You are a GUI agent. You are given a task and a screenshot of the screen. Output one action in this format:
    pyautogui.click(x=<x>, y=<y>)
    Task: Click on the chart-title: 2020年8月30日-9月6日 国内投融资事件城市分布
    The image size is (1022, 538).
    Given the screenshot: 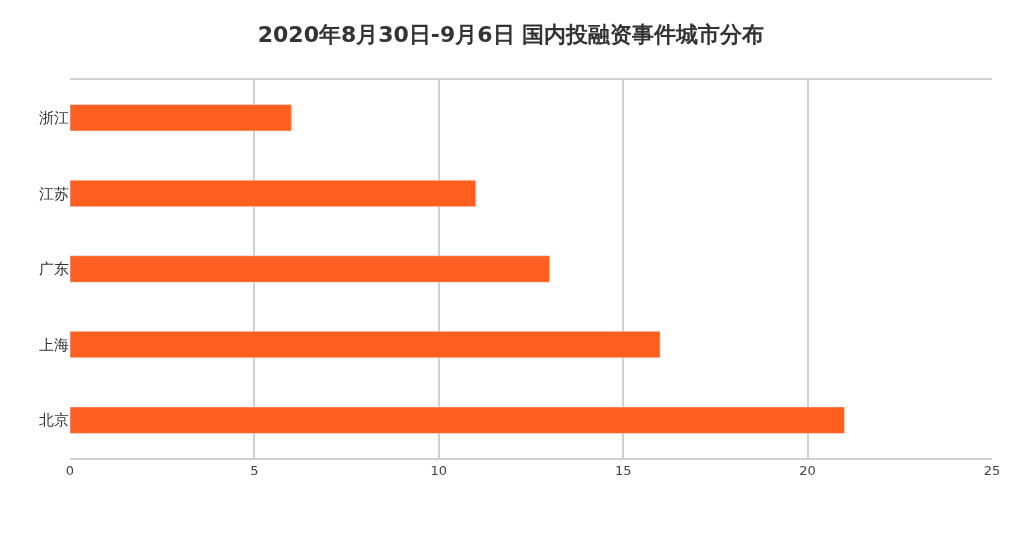 What is the action you would take?
    pyautogui.click(x=511, y=35)
    